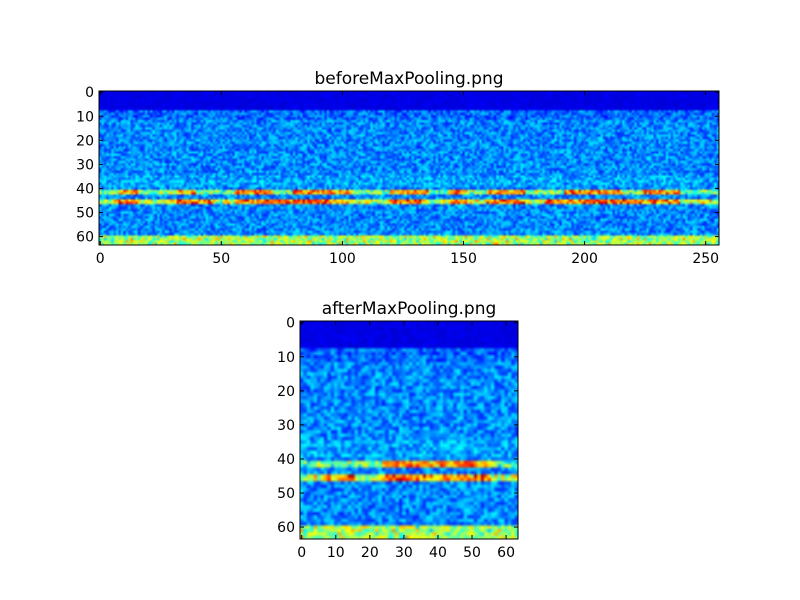  Describe the element at coordinates (705, 259) in the screenshot. I see `x-tick-label: 250` at that location.